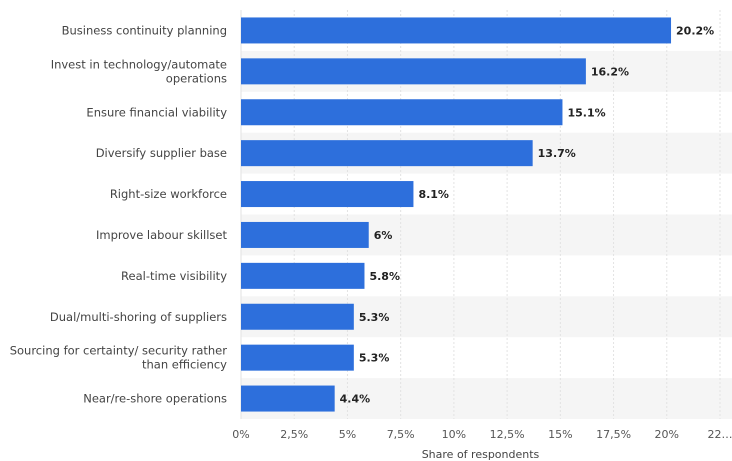  I want to click on value-label: 6%, so click(383, 235).